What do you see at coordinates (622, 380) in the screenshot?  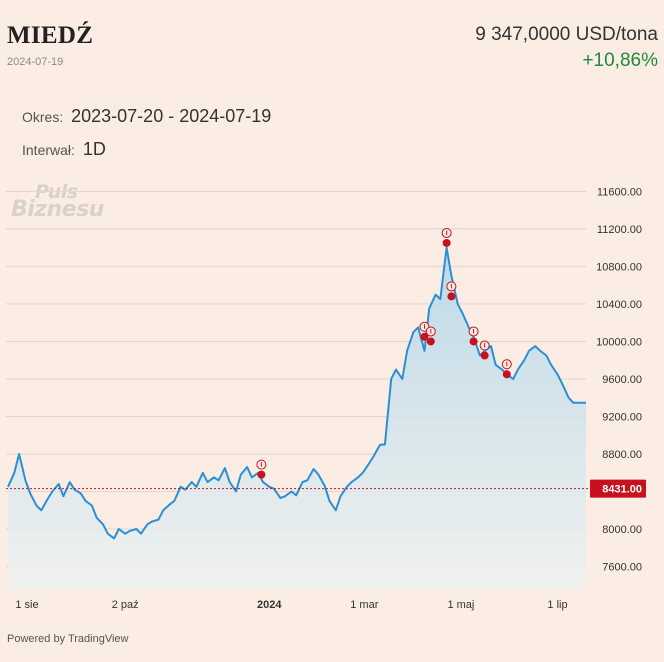 I see `y-tick-label: 9600.00` at bounding box center [622, 380].